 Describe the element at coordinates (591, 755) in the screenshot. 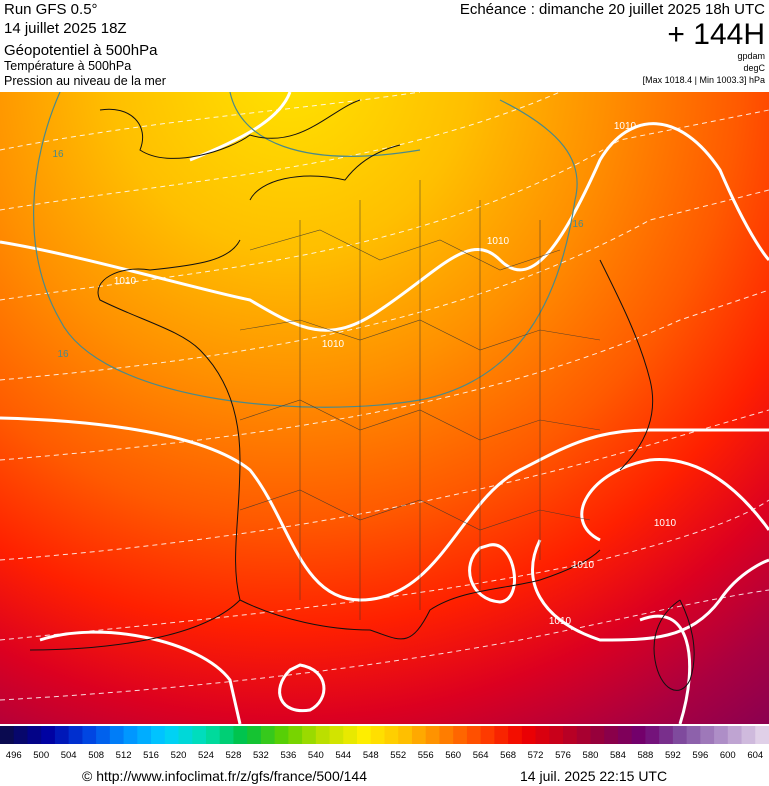

I see `scale-label: 580` at that location.